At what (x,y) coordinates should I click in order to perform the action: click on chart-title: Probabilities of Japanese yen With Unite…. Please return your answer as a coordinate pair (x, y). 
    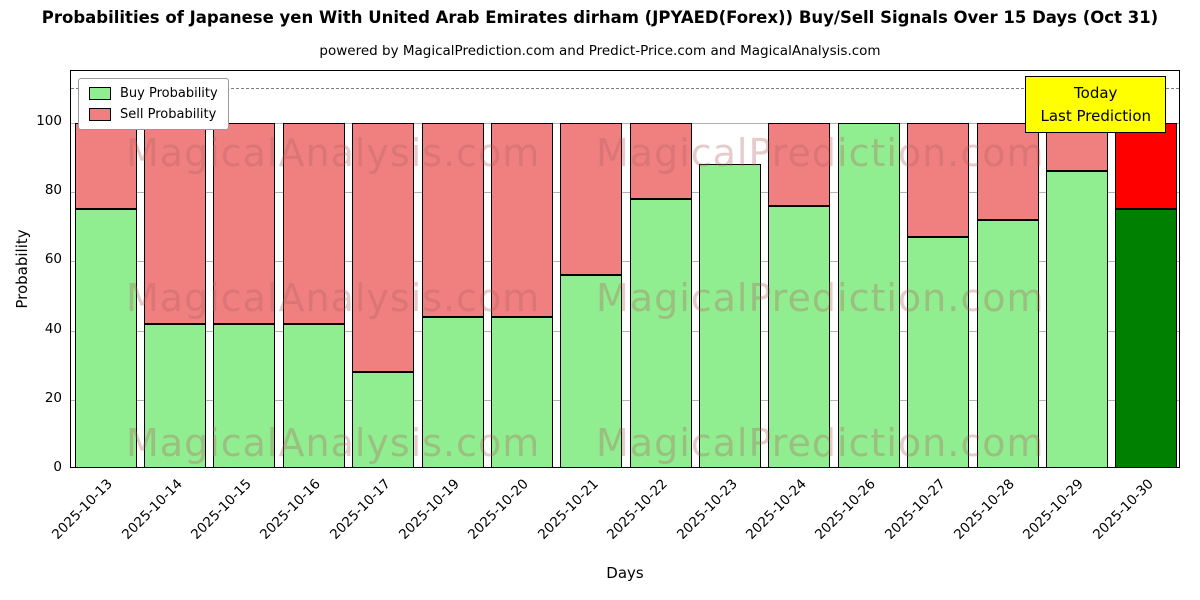
    Looking at the image, I should click on (600, 17).